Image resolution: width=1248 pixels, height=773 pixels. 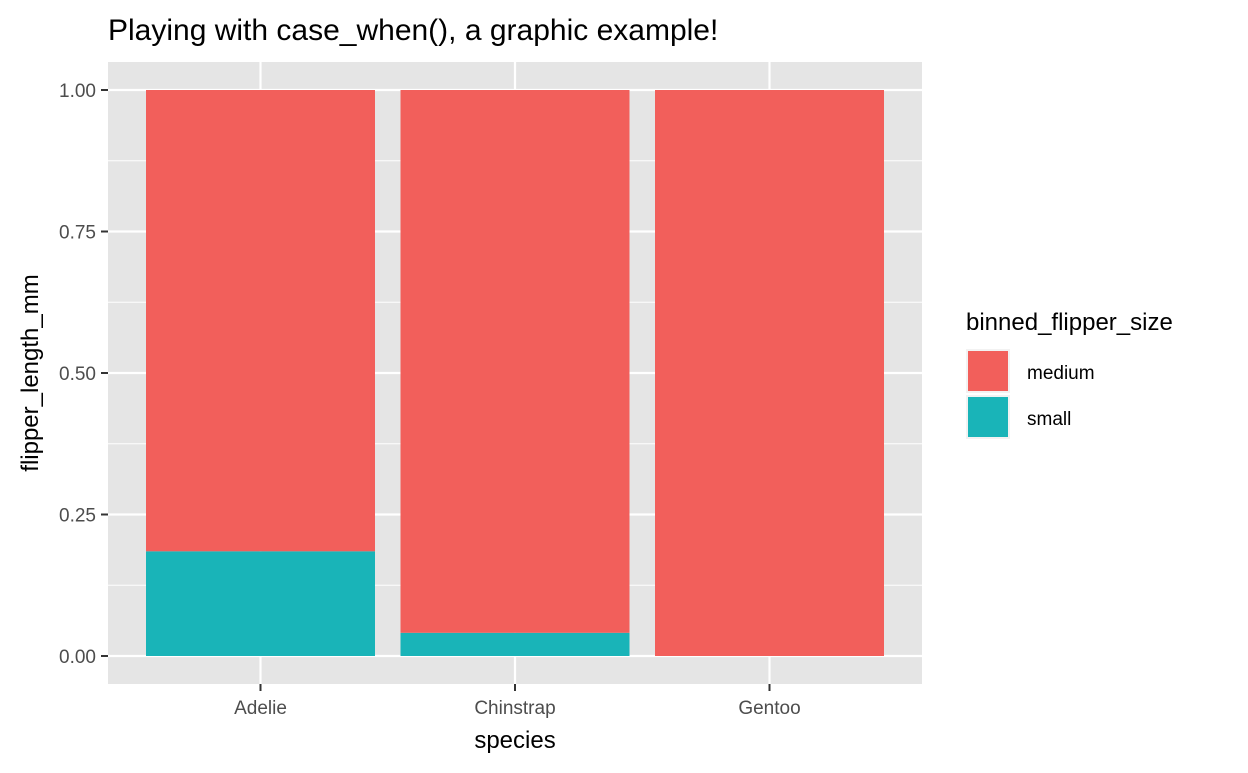 What do you see at coordinates (77, 233) in the screenshot?
I see `y-tick-label: 0.75` at bounding box center [77, 233].